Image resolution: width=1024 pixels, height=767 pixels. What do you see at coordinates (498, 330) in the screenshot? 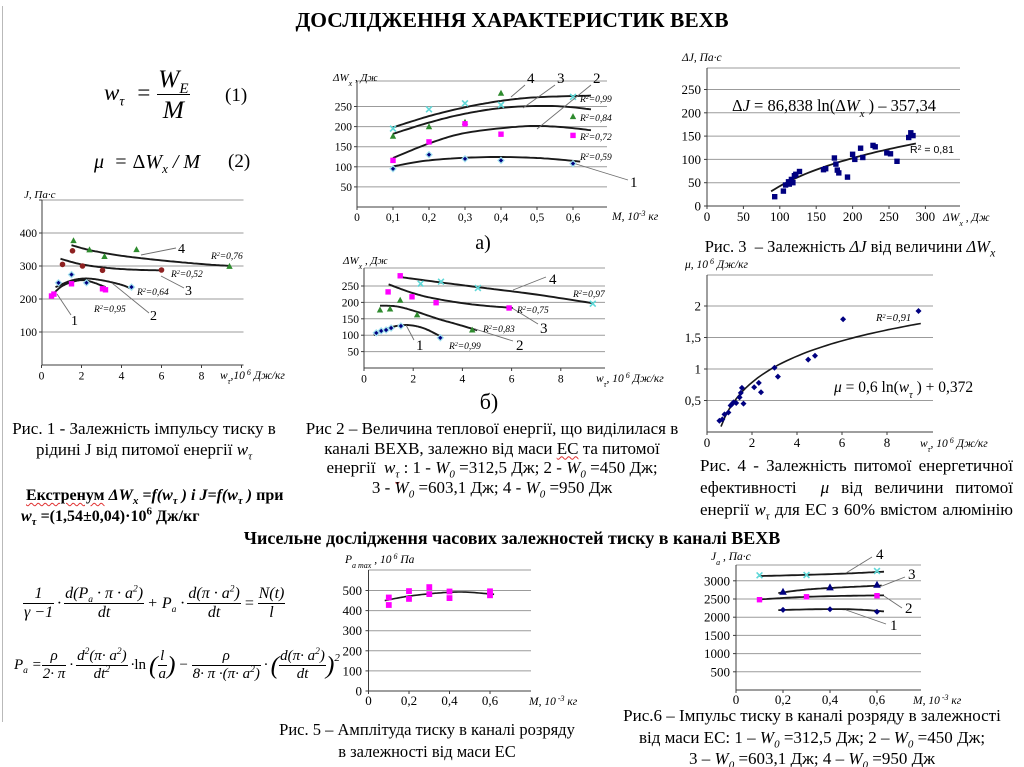
I see `svg-text: R2=0,83` at bounding box center [498, 330].